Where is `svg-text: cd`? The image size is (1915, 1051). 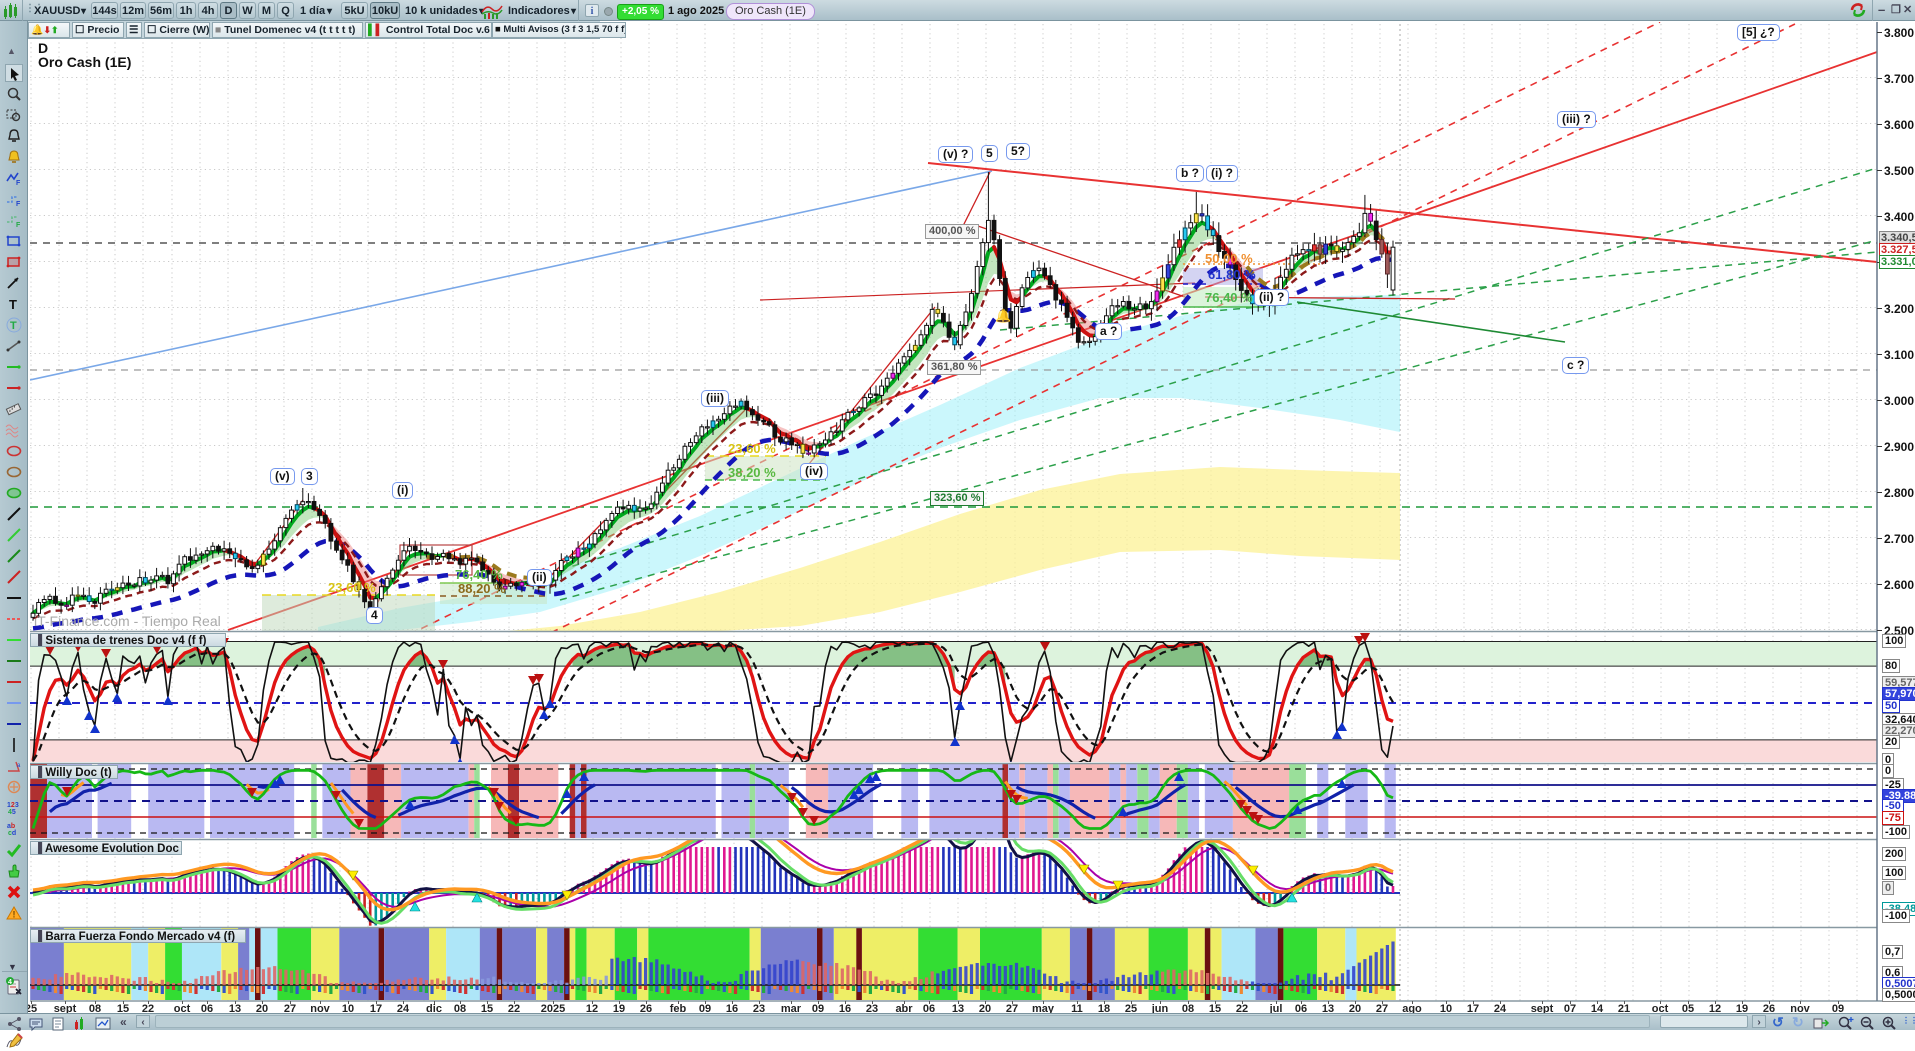
svg-text: cd is located at coordinates (12, 833).